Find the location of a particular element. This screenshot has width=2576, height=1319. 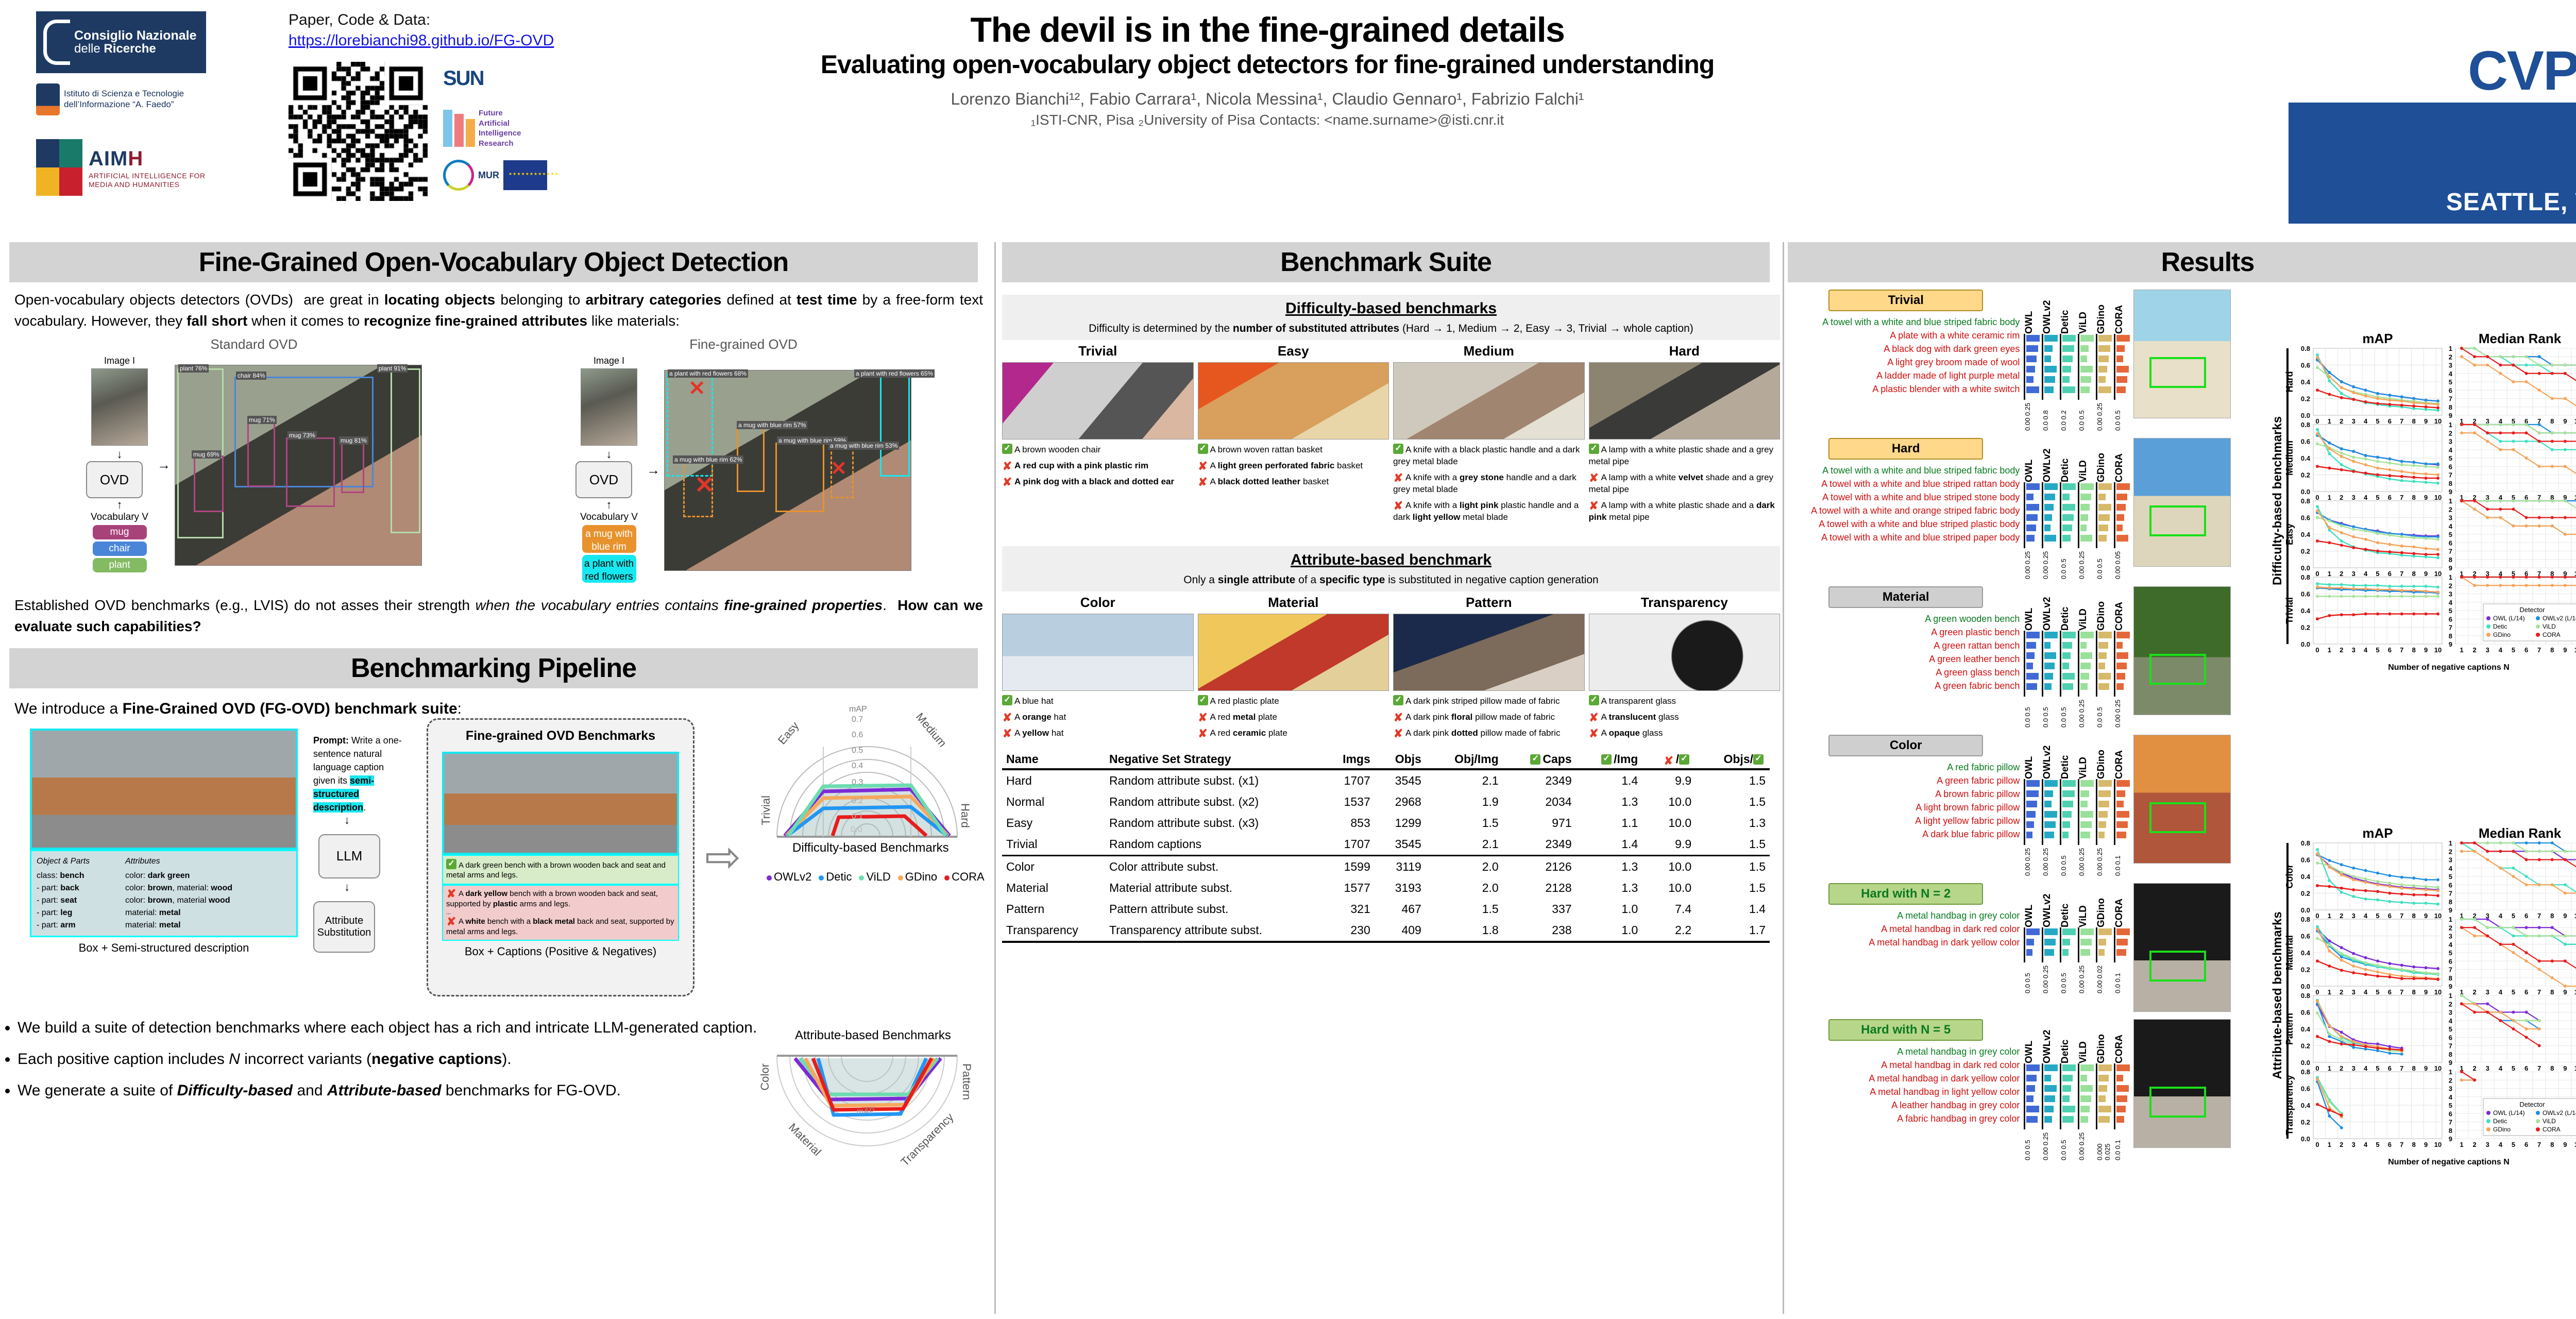

arrow-right-icon-fg: → is located at coordinates (653, 470).